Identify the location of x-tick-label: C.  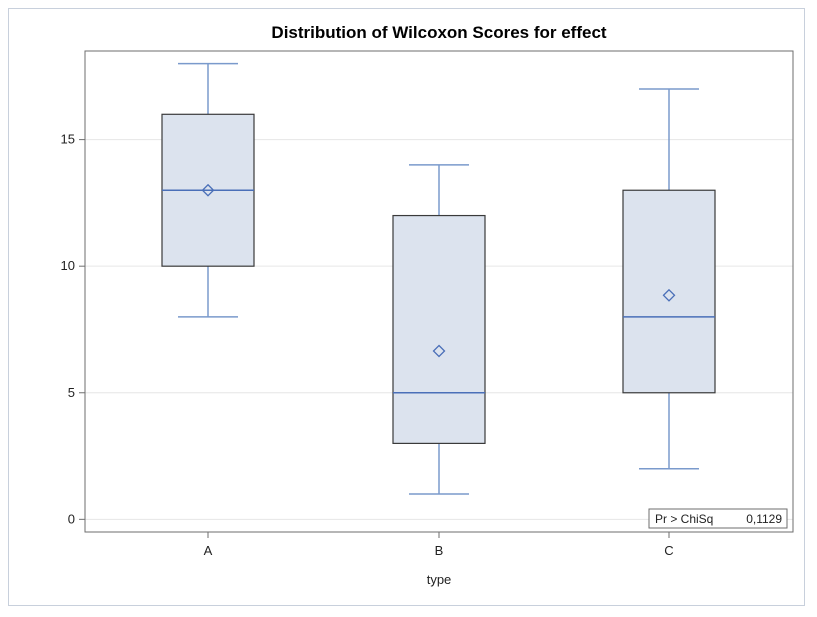
(668, 550).